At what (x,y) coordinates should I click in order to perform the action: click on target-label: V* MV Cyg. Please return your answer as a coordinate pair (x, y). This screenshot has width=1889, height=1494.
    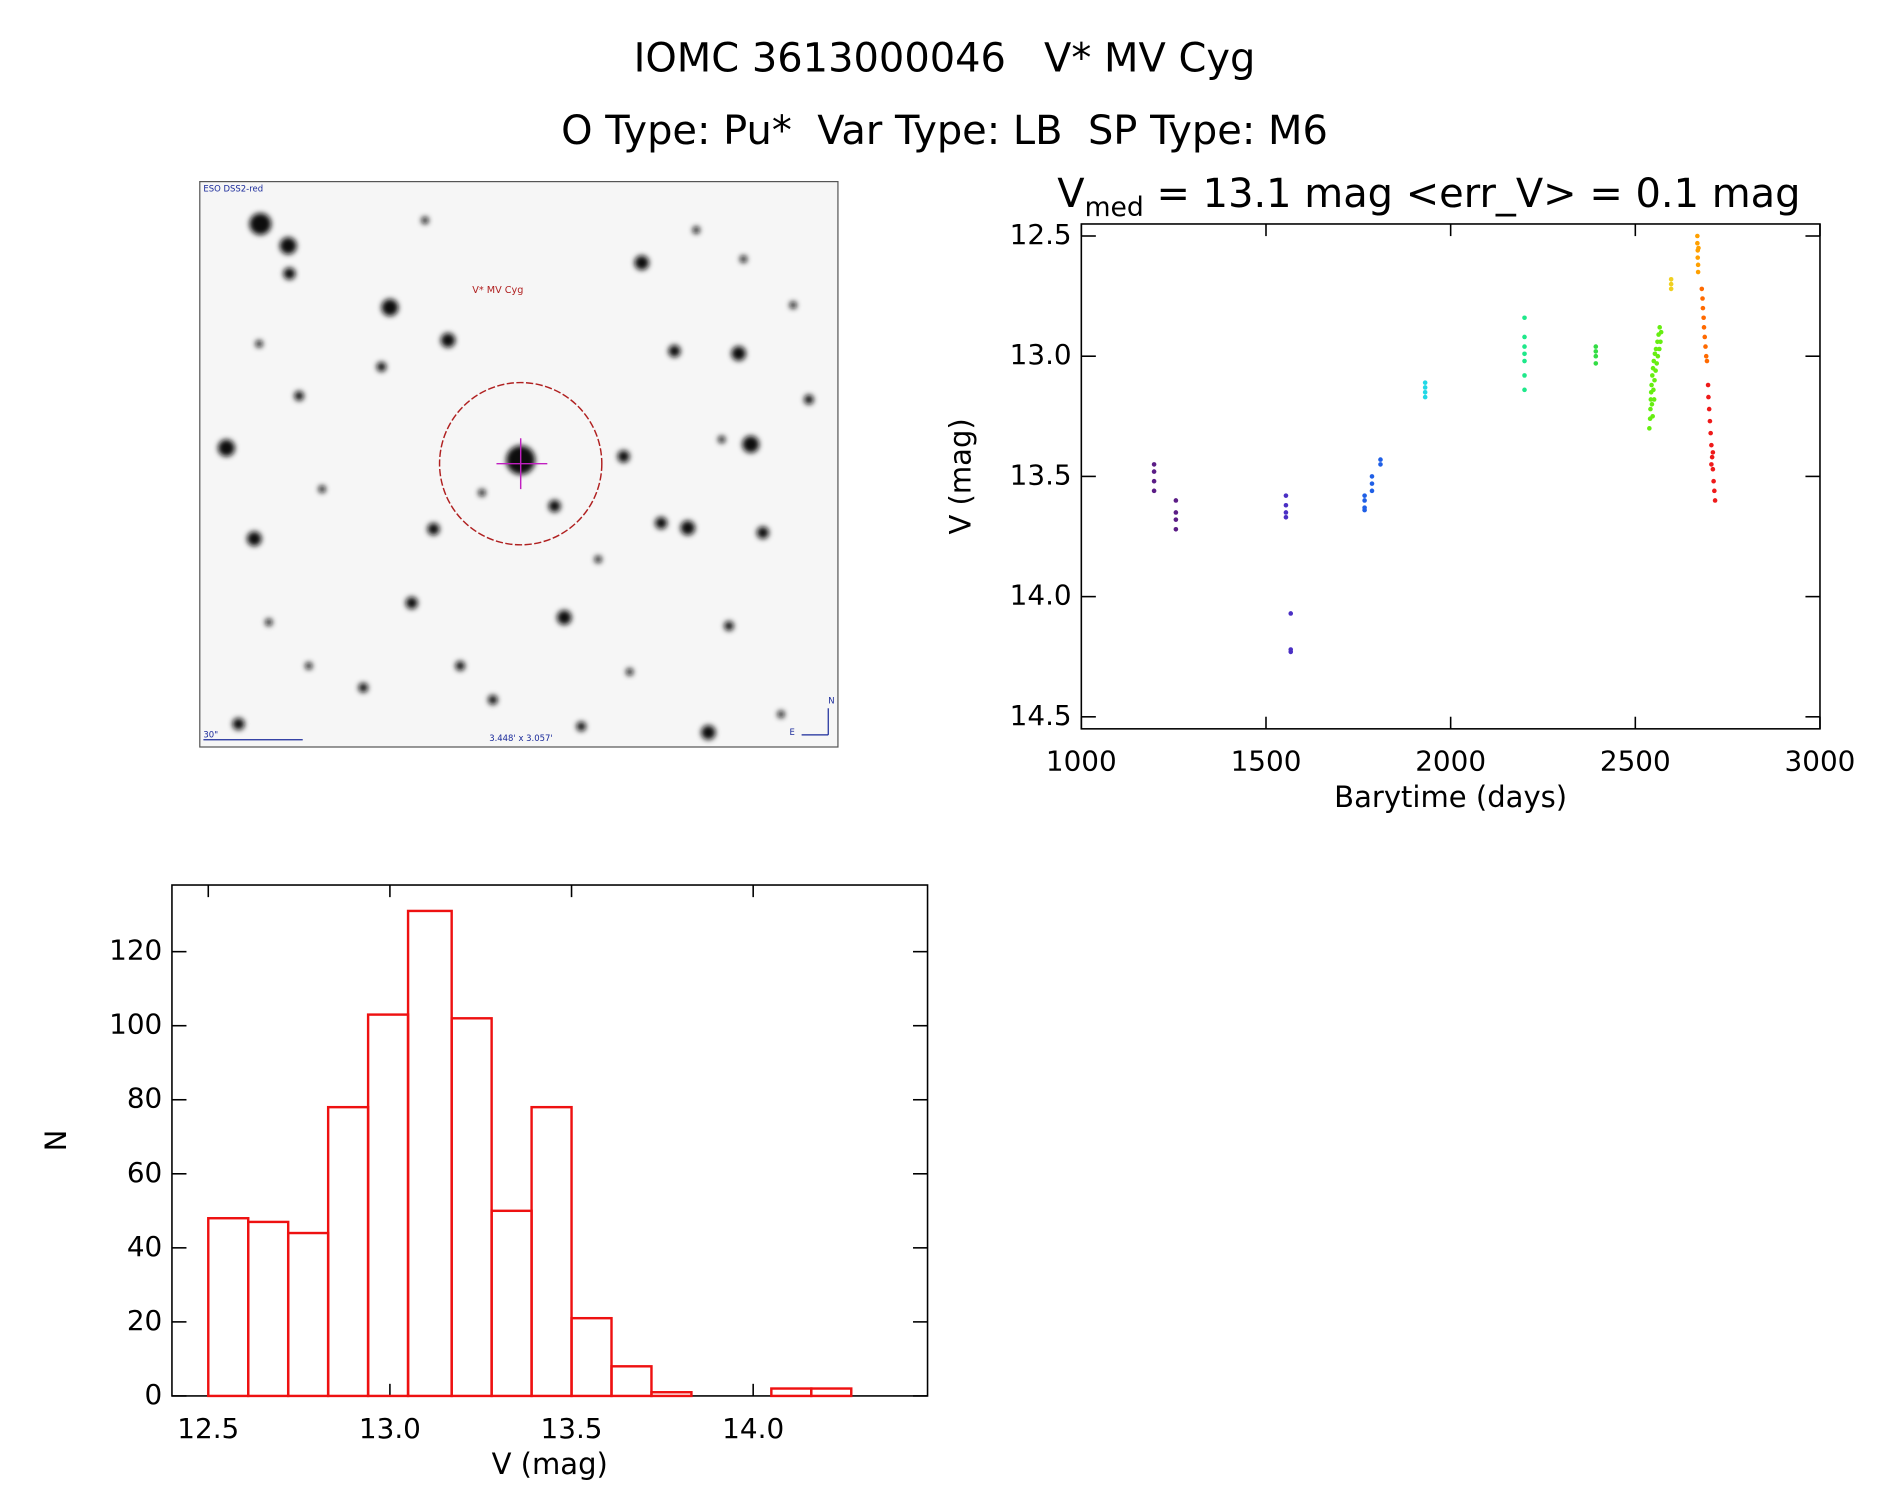
    Looking at the image, I should click on (497, 290).